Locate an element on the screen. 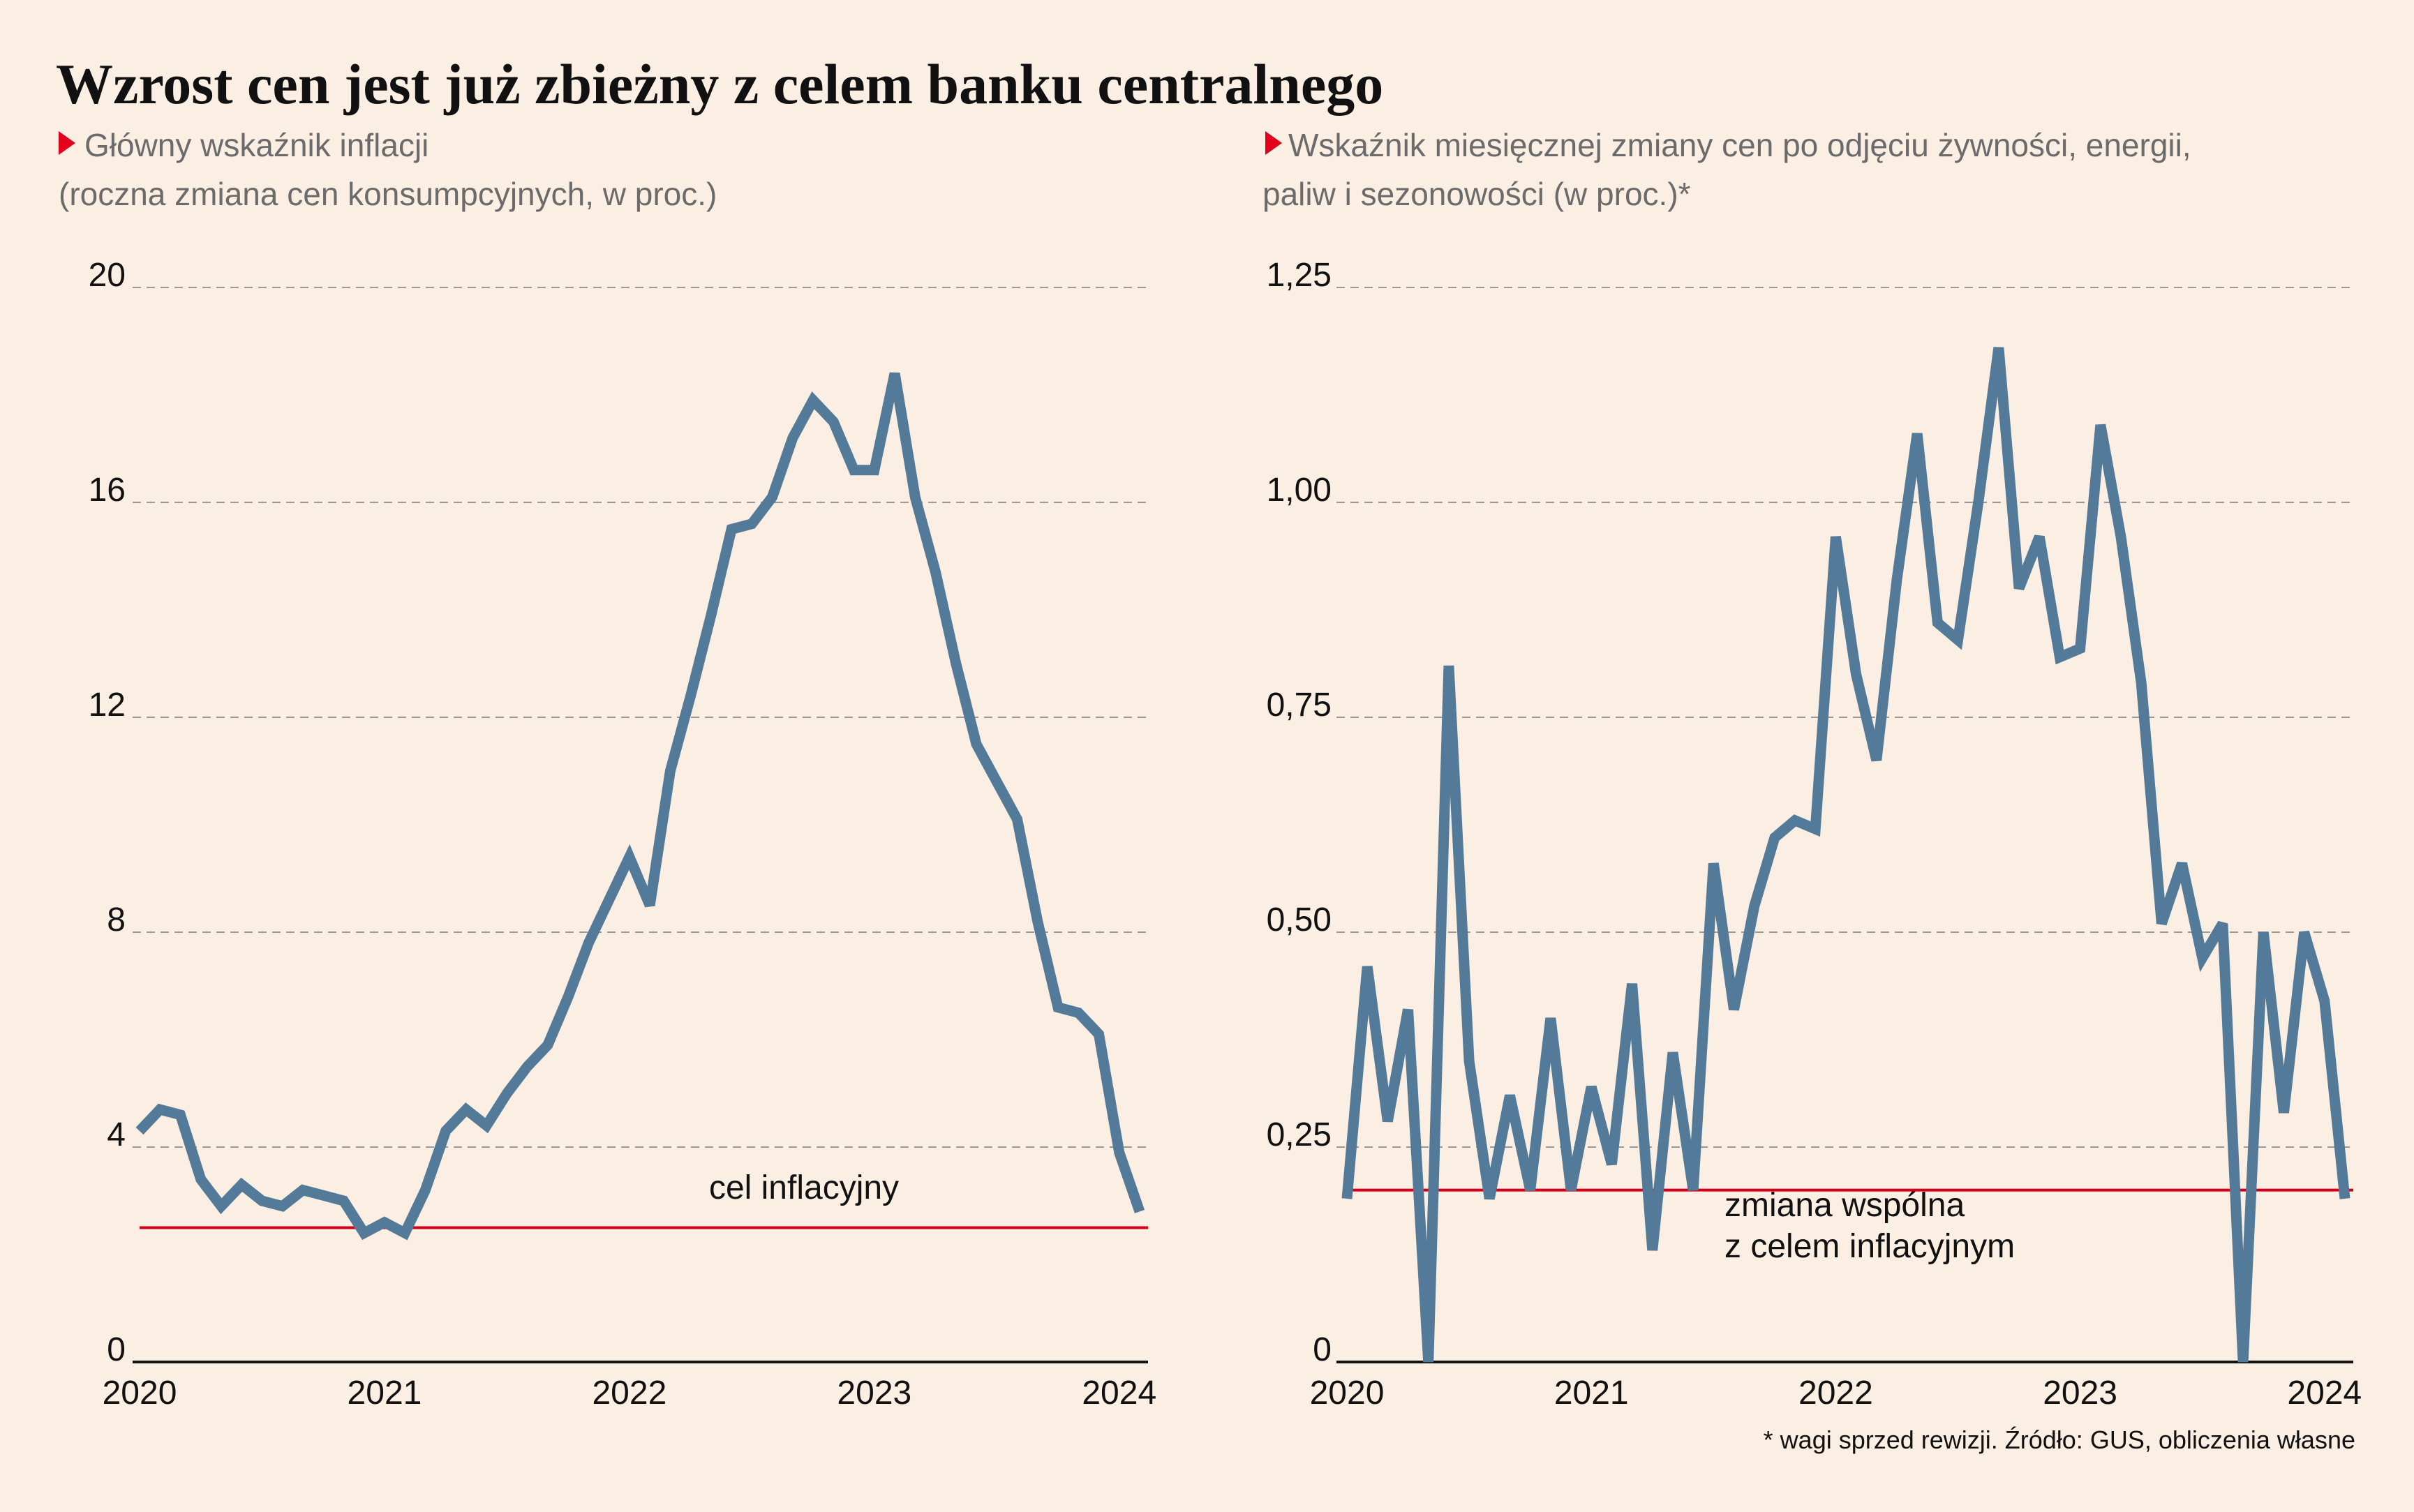  y-tick-label: 1,25 is located at coordinates (1300, 275).